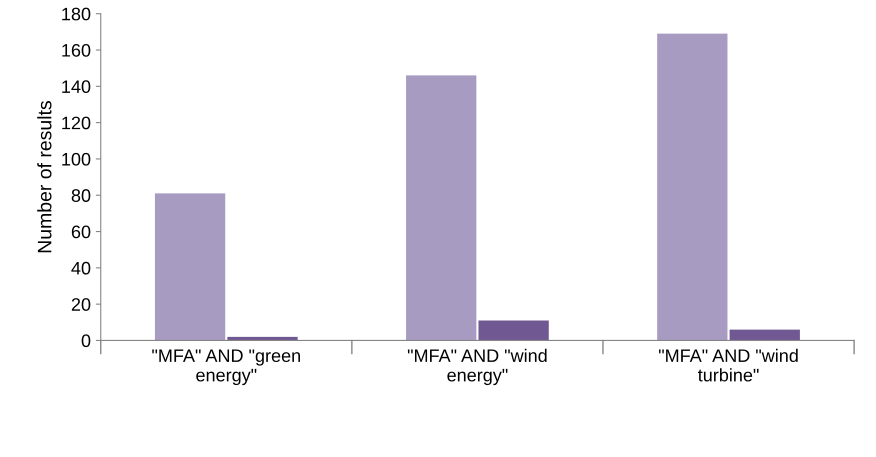 The image size is (876, 457). What do you see at coordinates (80, 268) in the screenshot?
I see `y-tick-label: 40` at bounding box center [80, 268].